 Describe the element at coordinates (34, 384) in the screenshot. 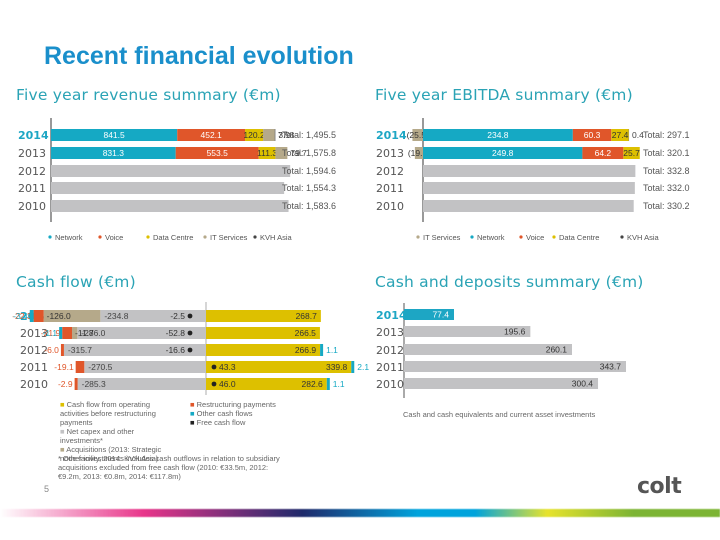

I see `cashflow-year-label: 2010` at that location.